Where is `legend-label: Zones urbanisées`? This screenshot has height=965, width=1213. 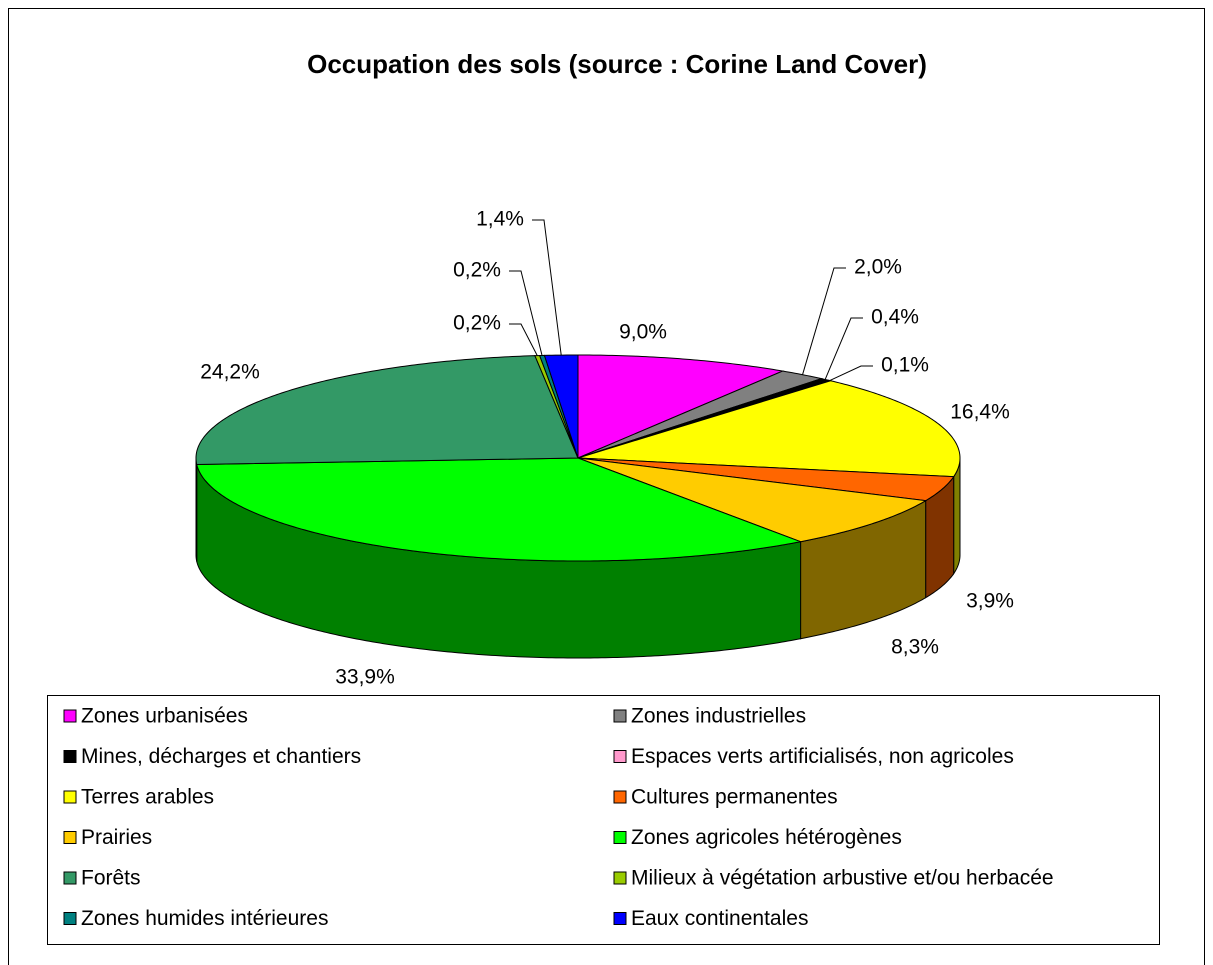 legend-label: Zones urbanisées is located at coordinates (164, 716).